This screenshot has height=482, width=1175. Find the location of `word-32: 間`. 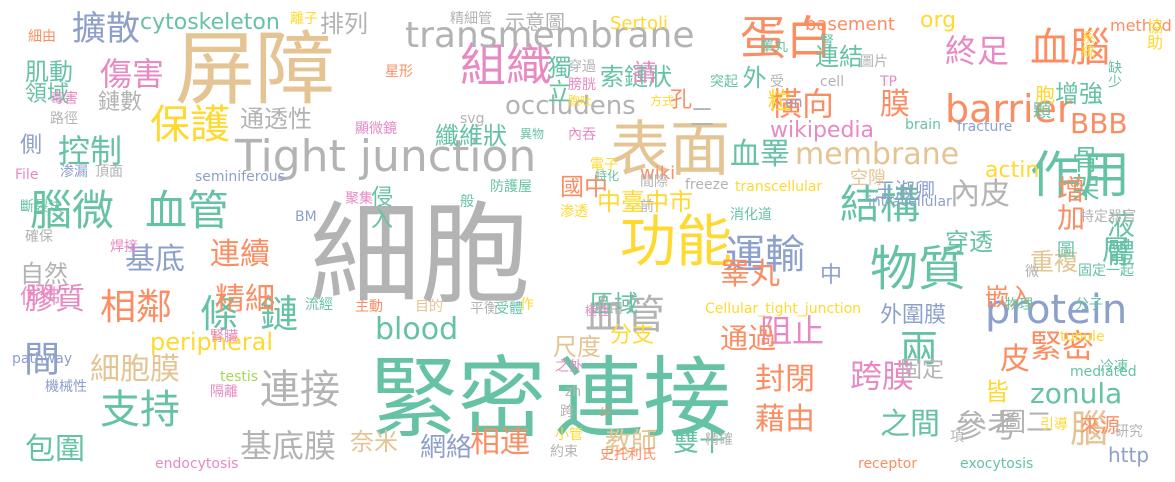

word-32: 間 is located at coordinates (38, 358).